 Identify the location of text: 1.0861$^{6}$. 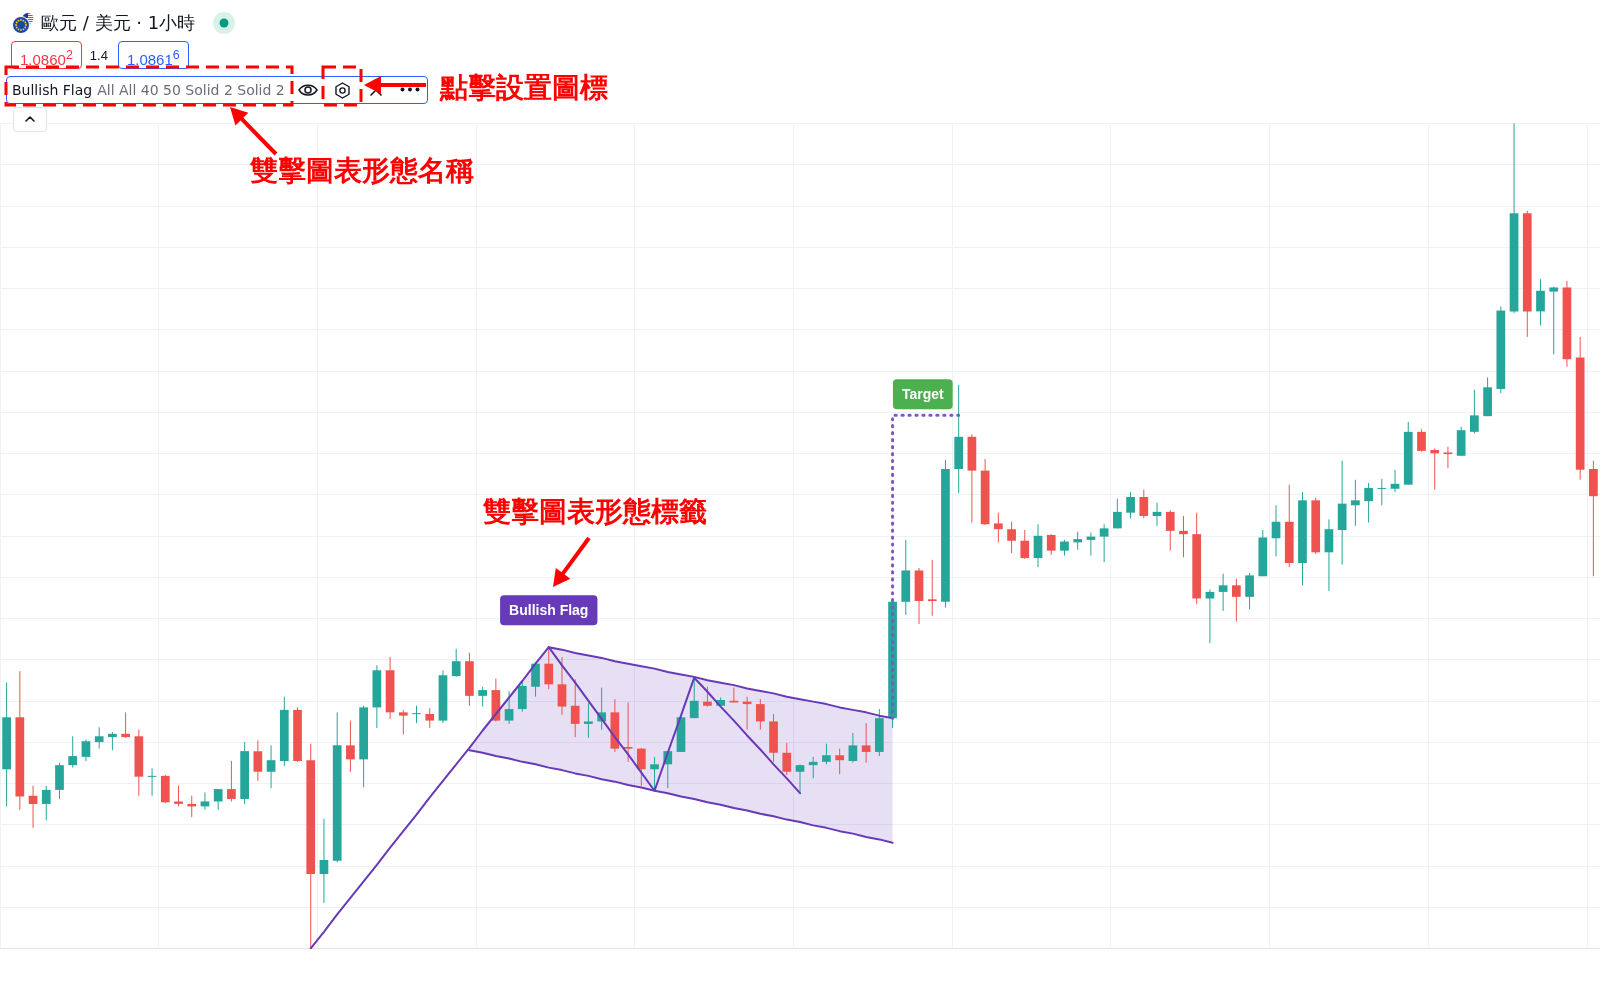
(153, 55).